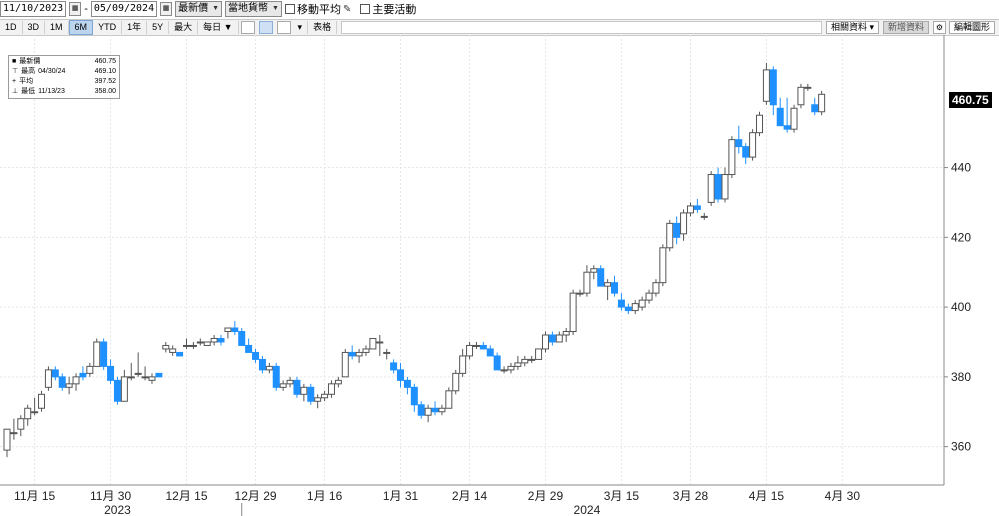  Describe the element at coordinates (401, 496) in the screenshot. I see `x-tick-label: 1月 31` at that location.